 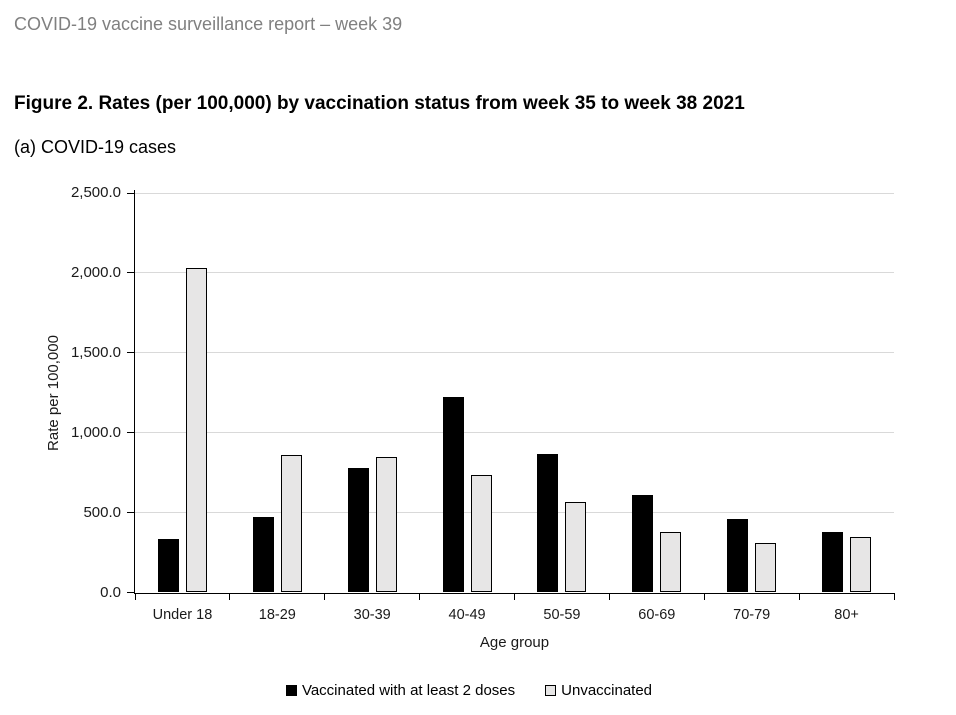 I want to click on x-tick-label-30-39: 30-39, so click(x=372, y=615).